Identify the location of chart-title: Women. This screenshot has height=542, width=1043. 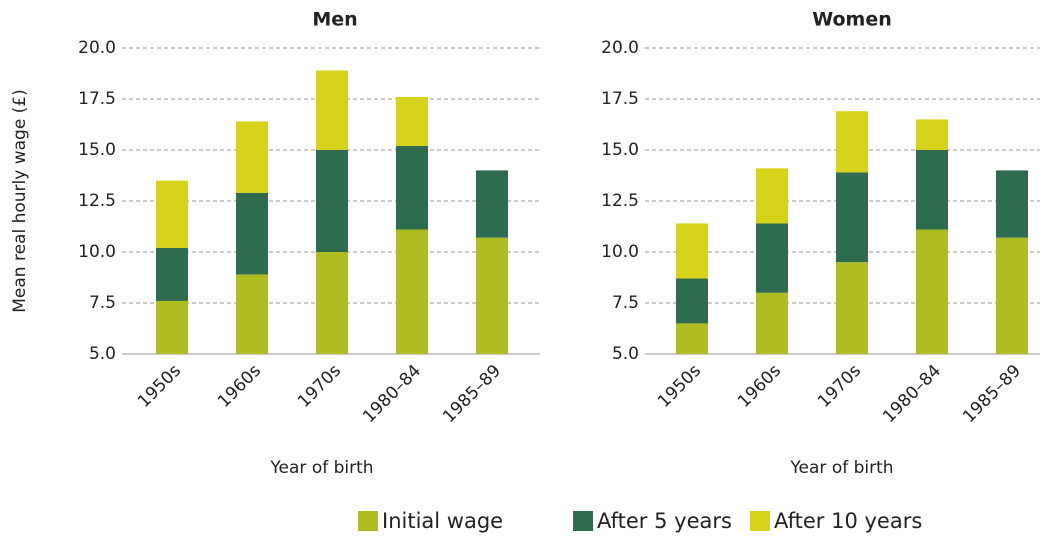
(852, 20).